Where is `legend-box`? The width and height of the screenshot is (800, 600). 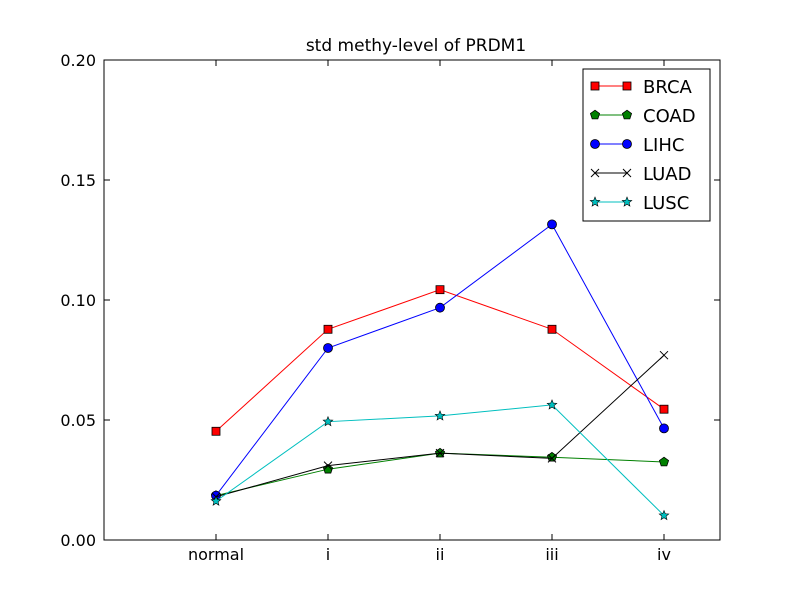 legend-box is located at coordinates (646, 145).